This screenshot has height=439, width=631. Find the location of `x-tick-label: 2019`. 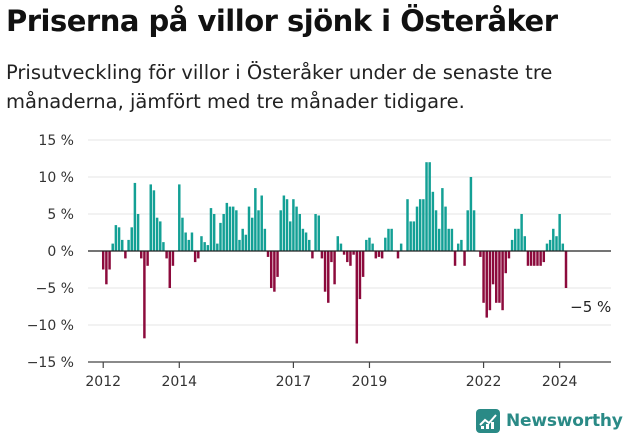

x-tick-label: 2019 is located at coordinates (370, 382).